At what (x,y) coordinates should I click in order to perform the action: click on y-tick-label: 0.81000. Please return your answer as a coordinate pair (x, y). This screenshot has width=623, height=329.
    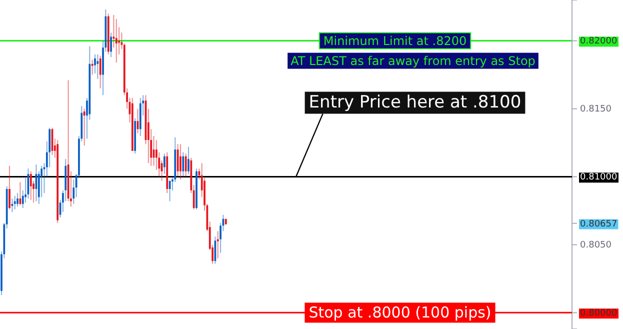
    Looking at the image, I should click on (599, 177).